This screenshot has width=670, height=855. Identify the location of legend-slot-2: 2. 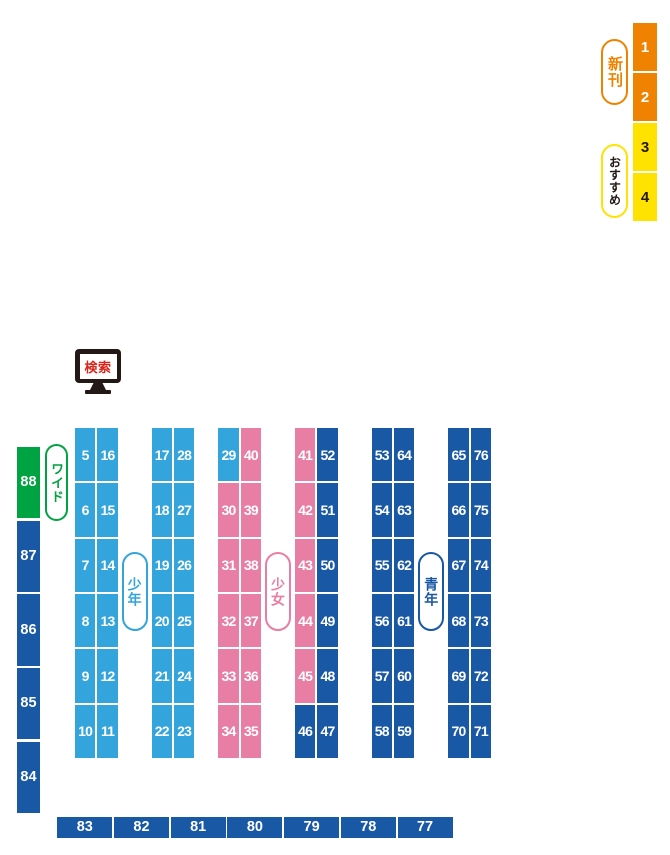
(645, 97).